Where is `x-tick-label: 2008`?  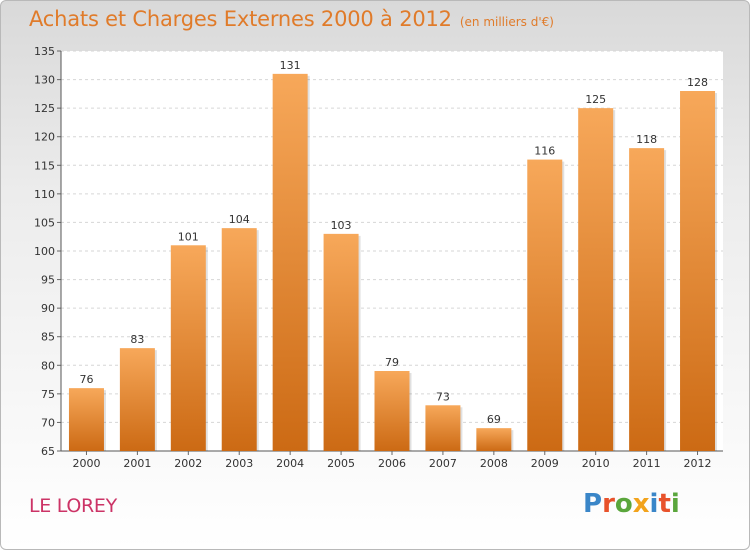 x-tick-label: 2008 is located at coordinates (494, 463).